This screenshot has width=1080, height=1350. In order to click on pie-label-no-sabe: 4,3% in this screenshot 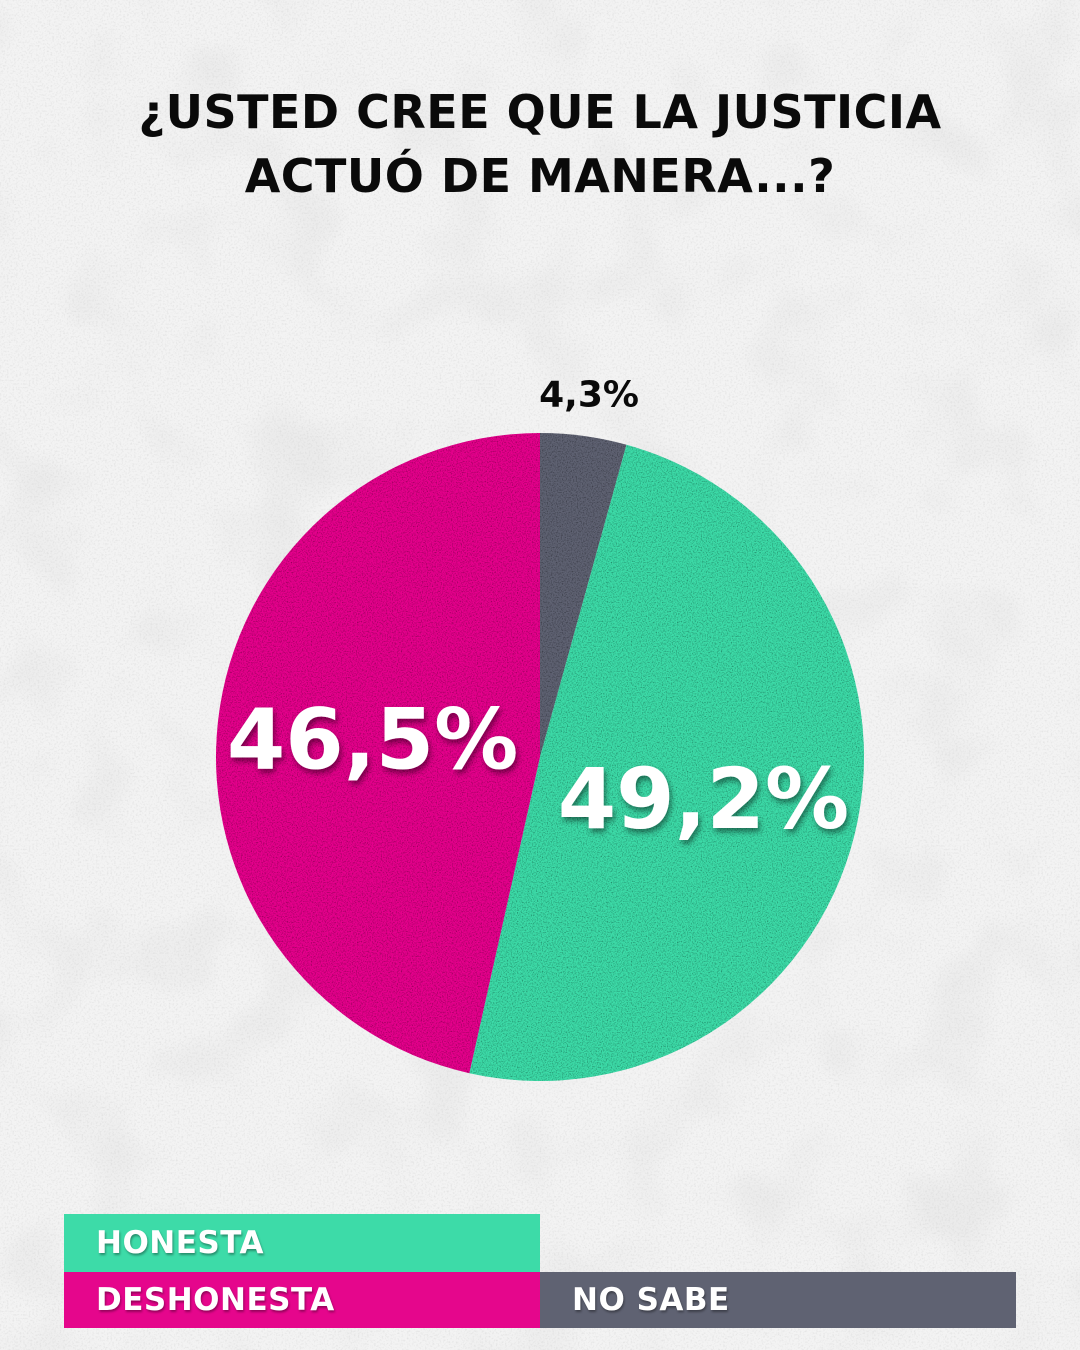, I will do `click(589, 394)`.